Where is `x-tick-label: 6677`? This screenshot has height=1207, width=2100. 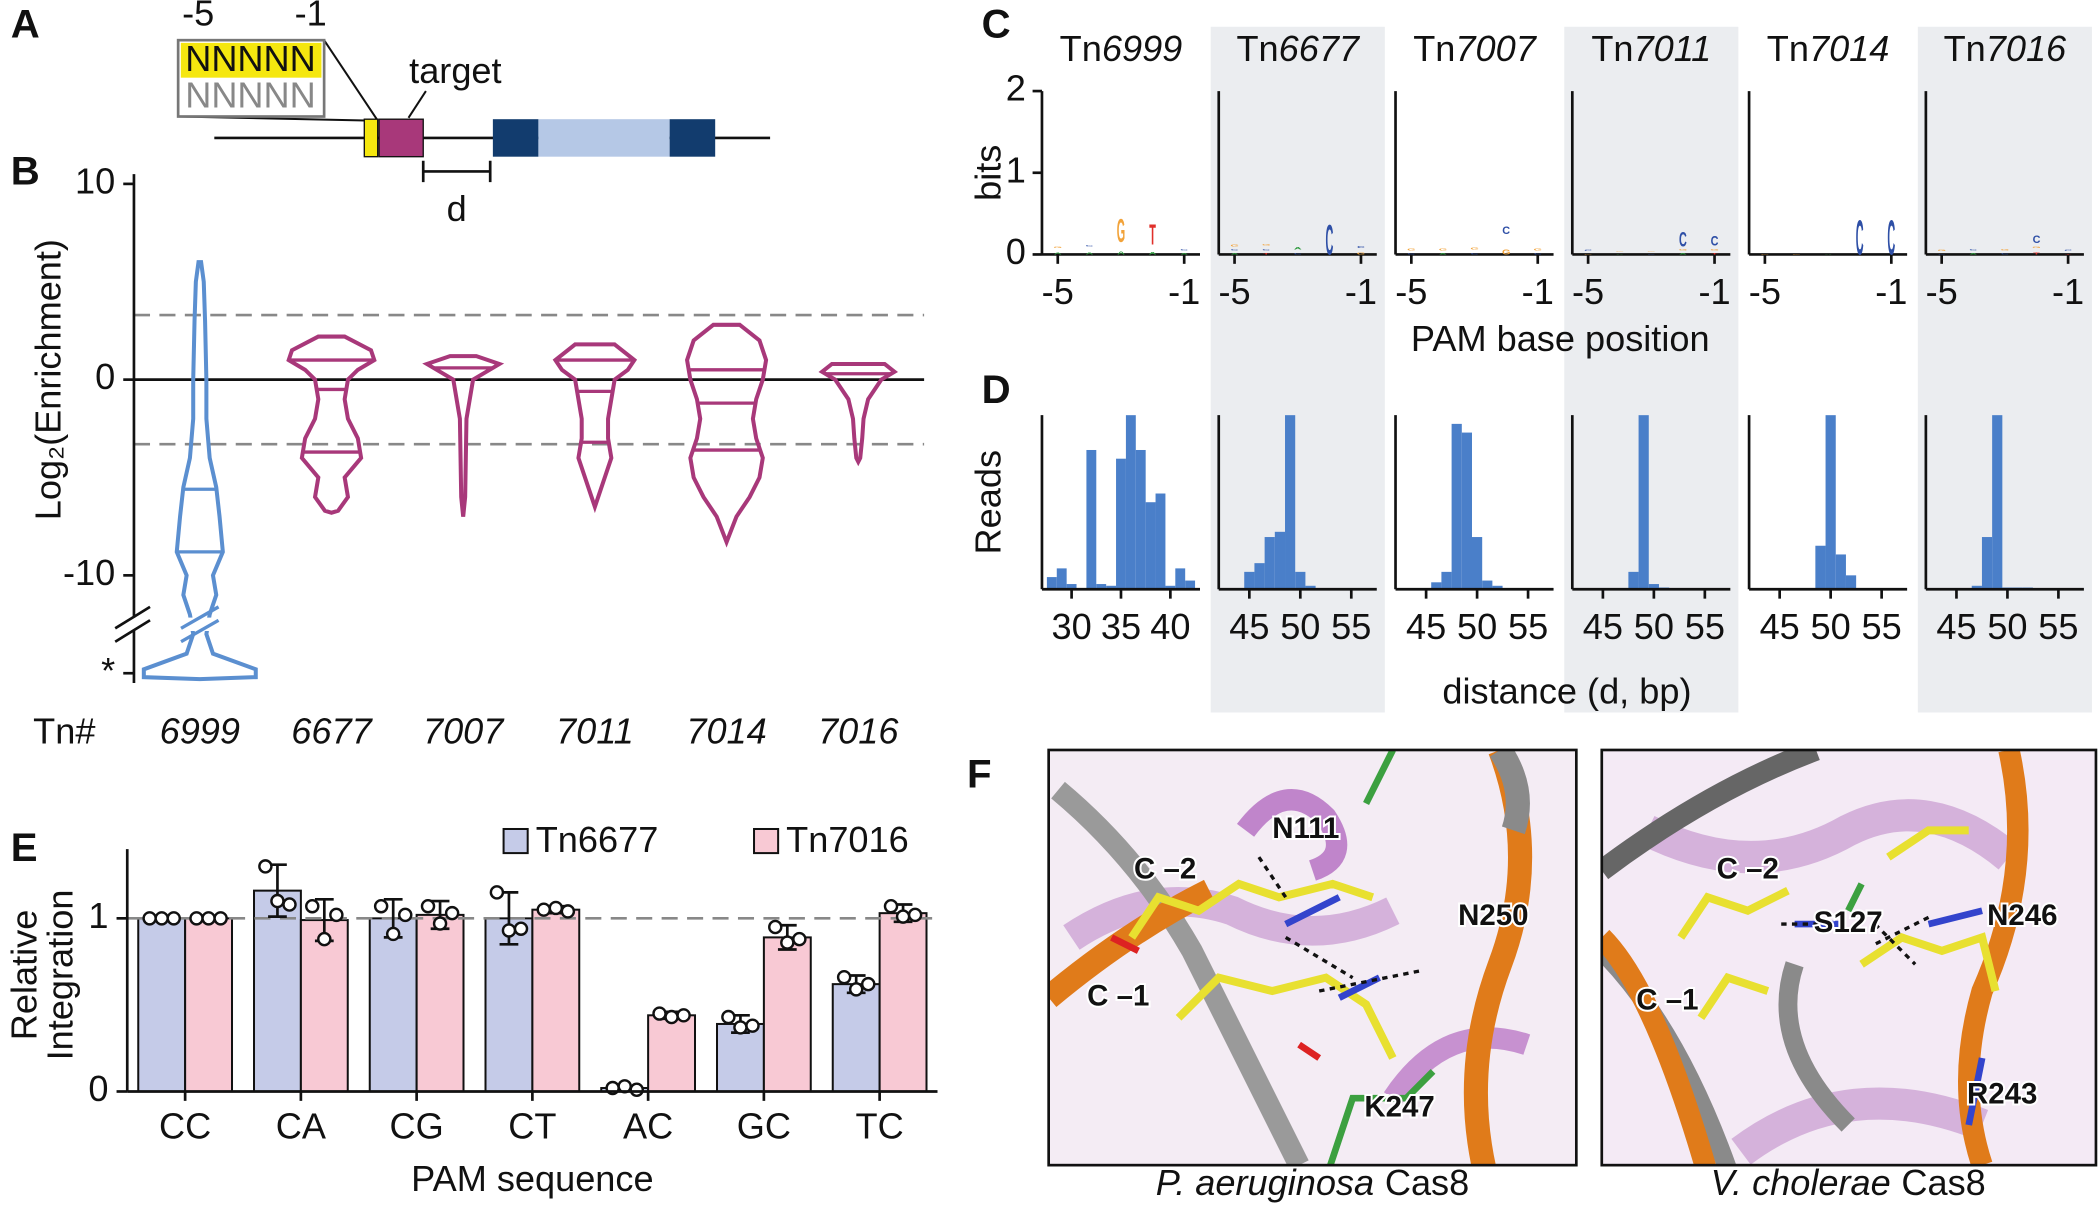
x-tick-label: 6677 is located at coordinates (332, 730).